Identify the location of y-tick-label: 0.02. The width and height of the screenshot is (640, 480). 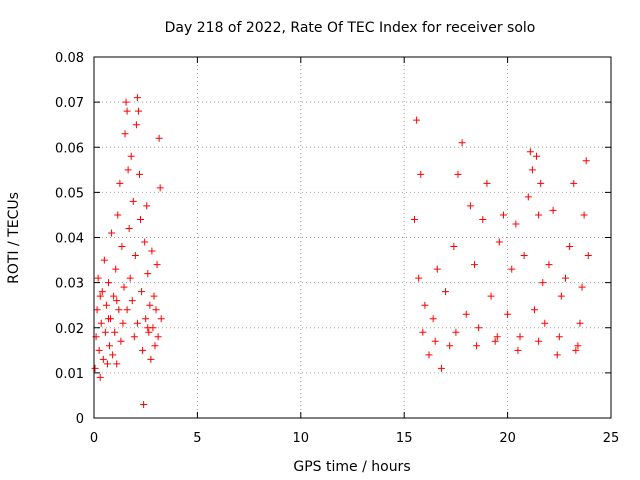
(69, 329).